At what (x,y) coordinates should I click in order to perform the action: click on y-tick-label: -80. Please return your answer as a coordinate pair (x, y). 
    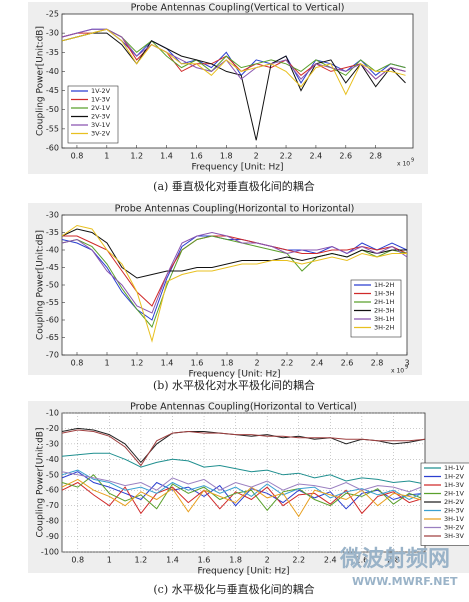
    Looking at the image, I should click on (52, 521).